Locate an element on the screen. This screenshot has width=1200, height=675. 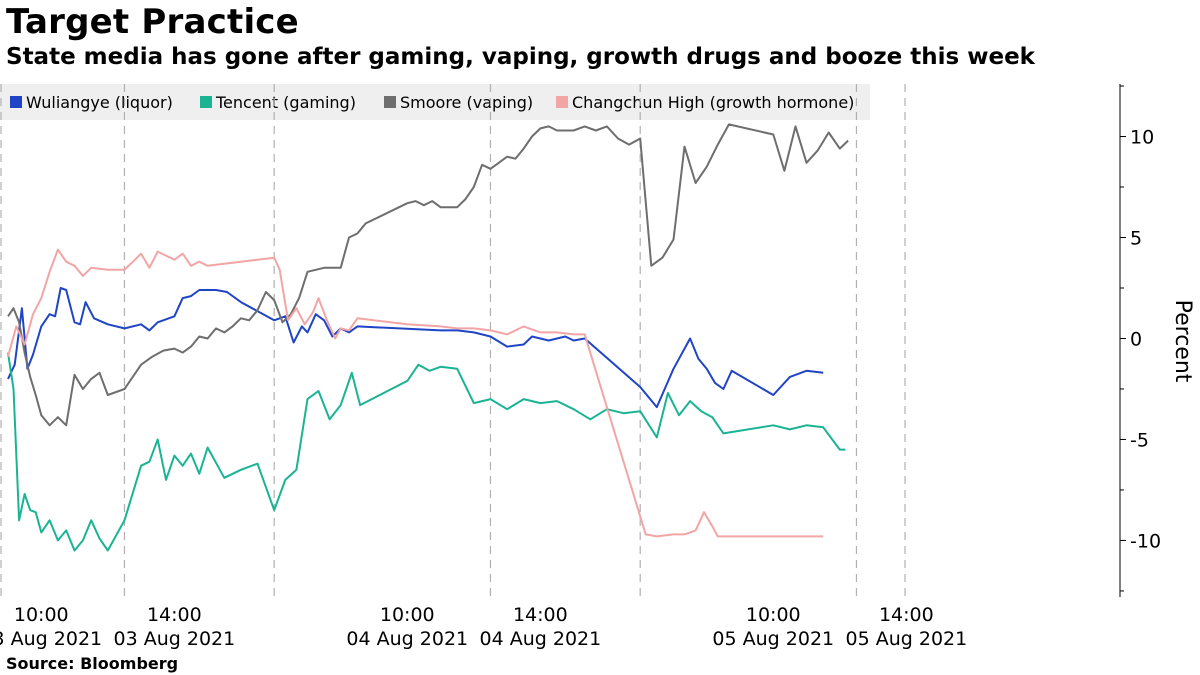
y-axis: 10 5 0 -5 -10 is located at coordinates (1140, 340).